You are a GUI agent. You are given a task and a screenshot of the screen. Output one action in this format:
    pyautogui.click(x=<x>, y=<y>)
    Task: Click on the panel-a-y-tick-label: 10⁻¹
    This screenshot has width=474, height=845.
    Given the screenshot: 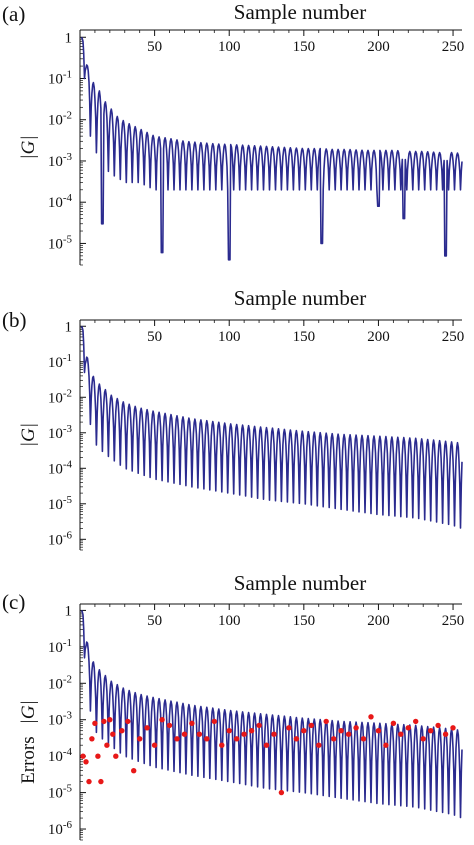 What is the action you would take?
    pyautogui.click(x=60, y=77)
    